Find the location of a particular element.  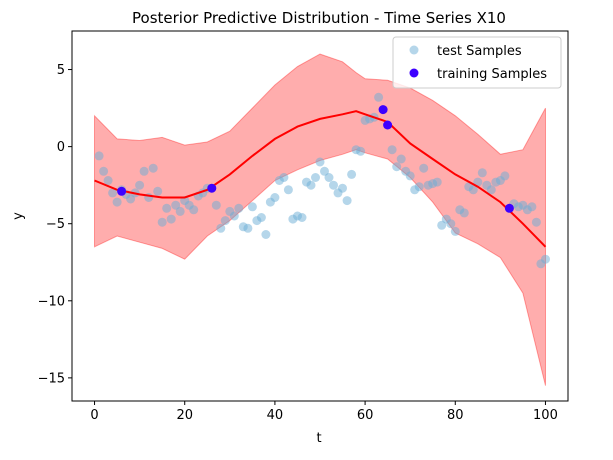

x-tick-label: 40 is located at coordinates (275, 415).